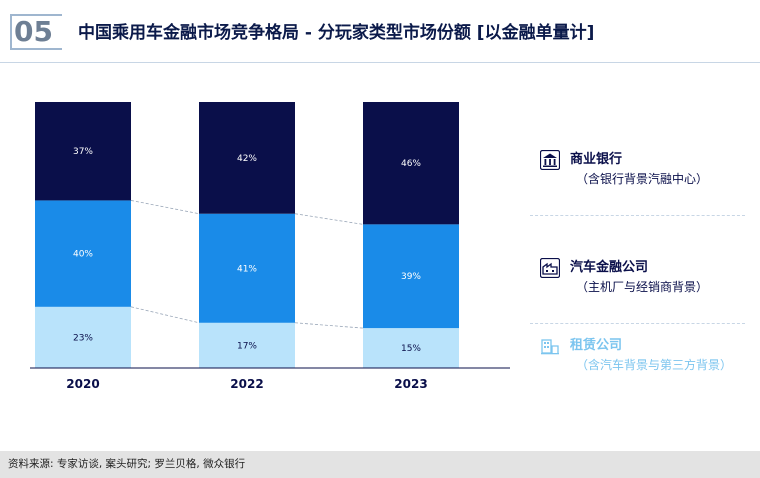  What do you see at coordinates (410, 384) in the screenshot?
I see `x-tick-label-2023: 2023` at bounding box center [410, 384].